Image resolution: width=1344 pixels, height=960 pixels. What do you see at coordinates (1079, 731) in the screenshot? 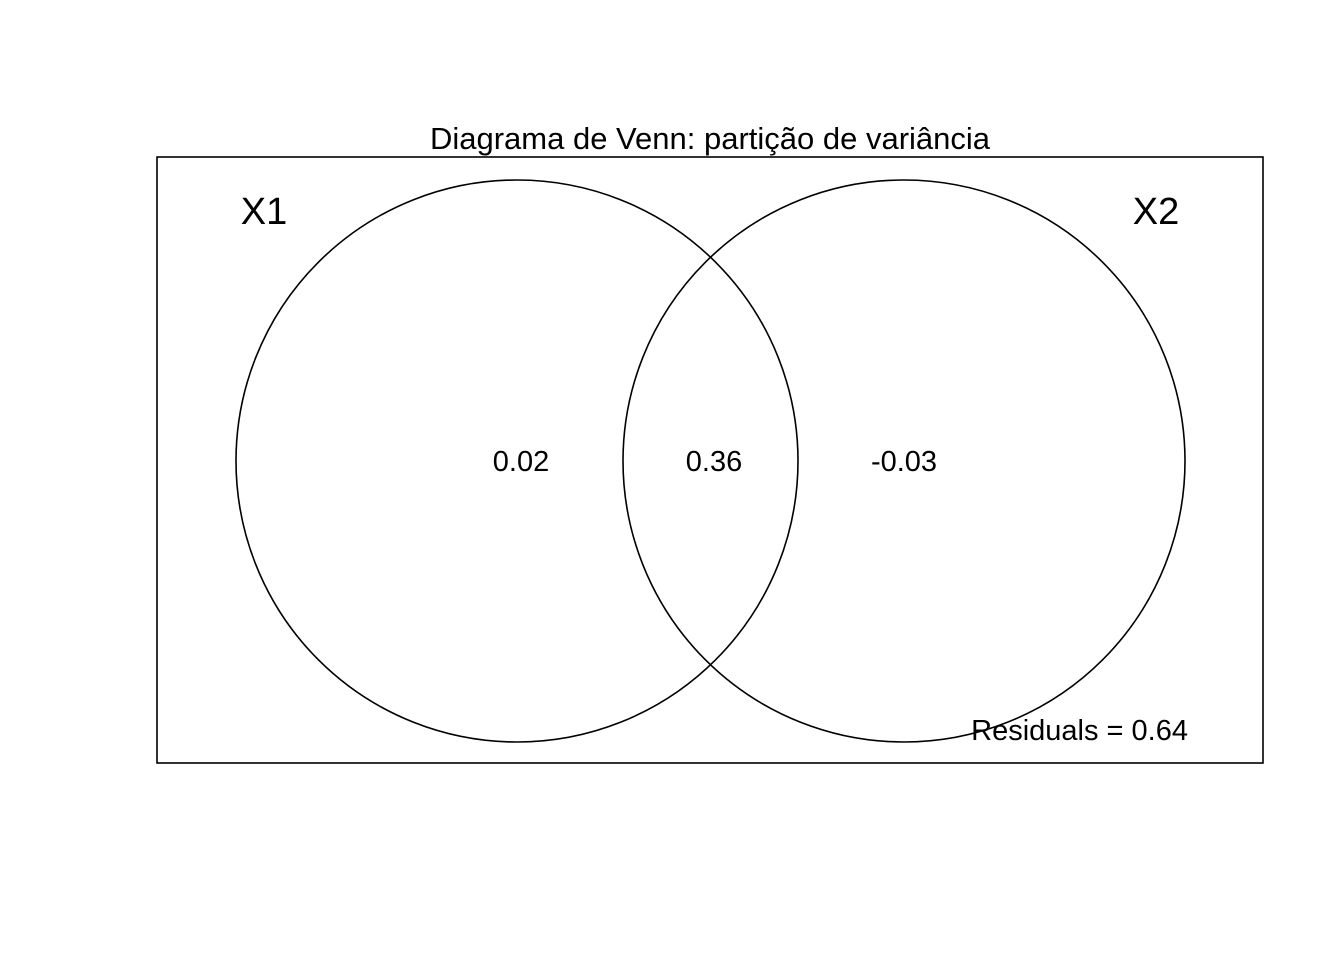
I see `residuals-label: Residuals = 0.64` at bounding box center [1079, 731].